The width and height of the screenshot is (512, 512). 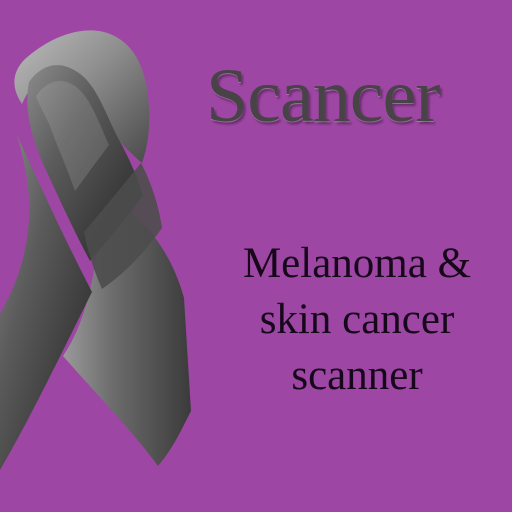 I want to click on ribbon-highlight, so click(x=72, y=135).